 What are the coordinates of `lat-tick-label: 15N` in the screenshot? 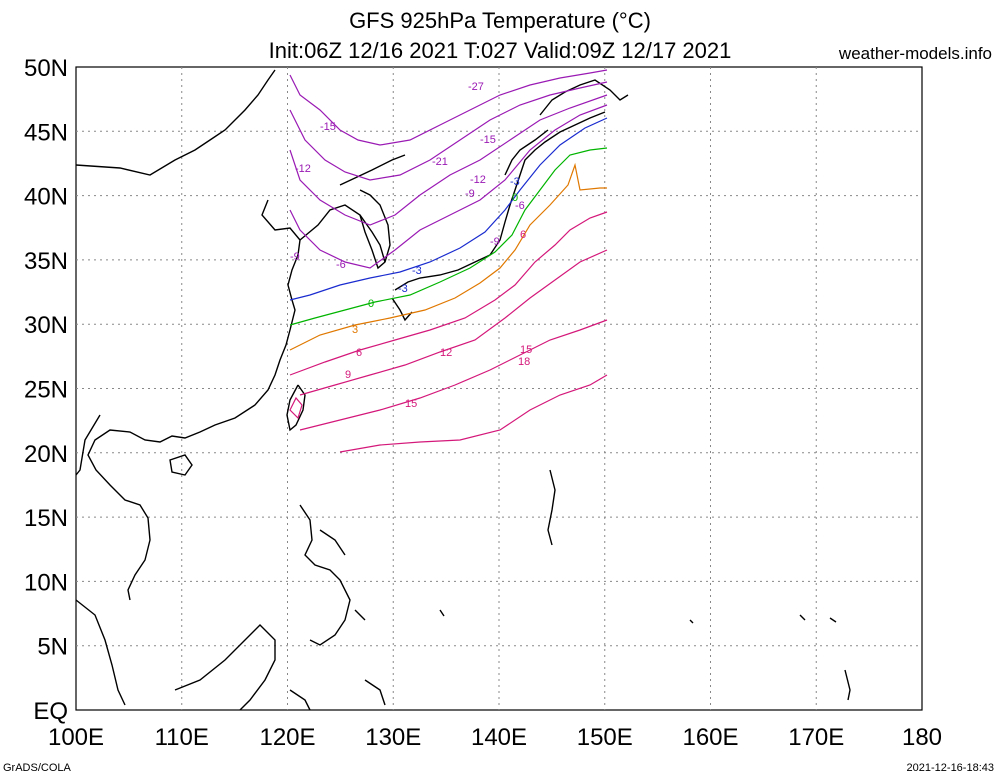 It's located at (46, 518).